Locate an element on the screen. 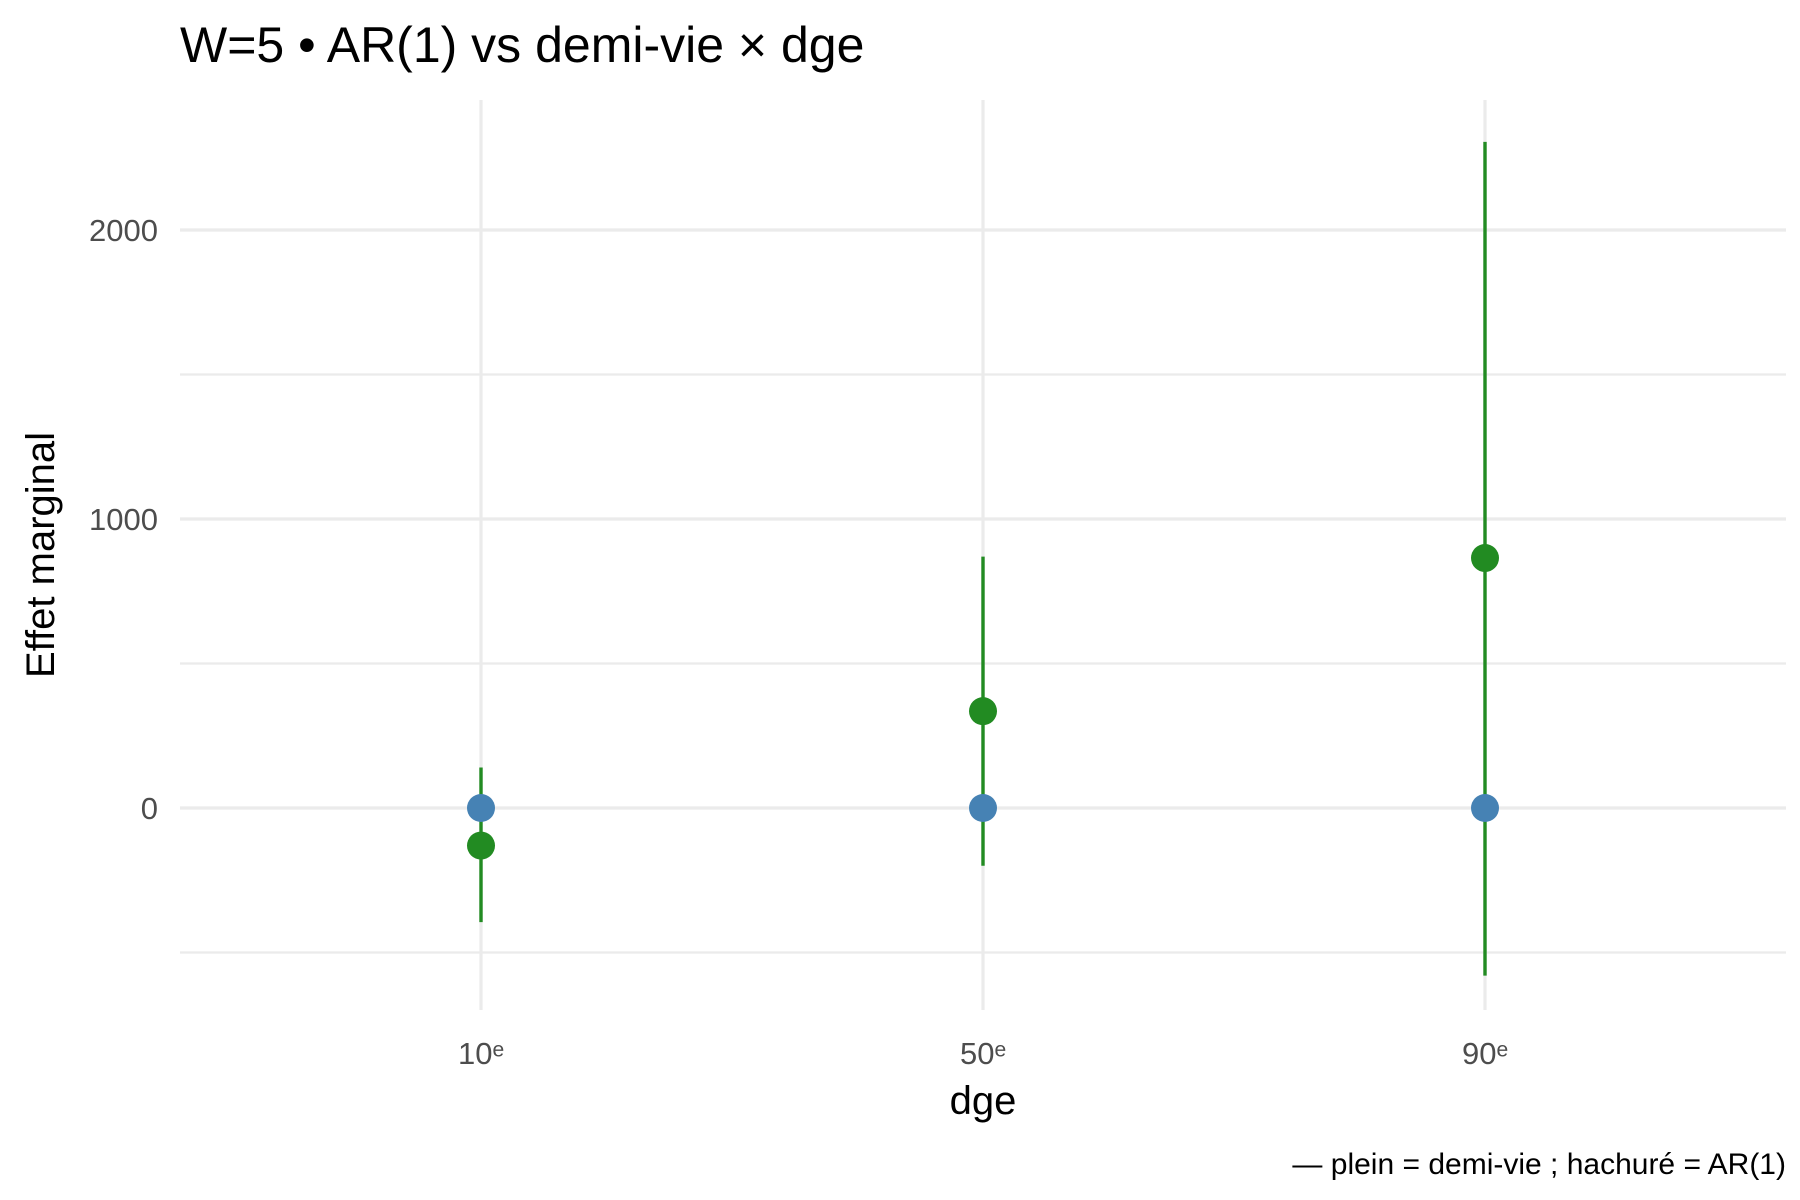  y-tick-label-2: 2000 is located at coordinates (123, 230).